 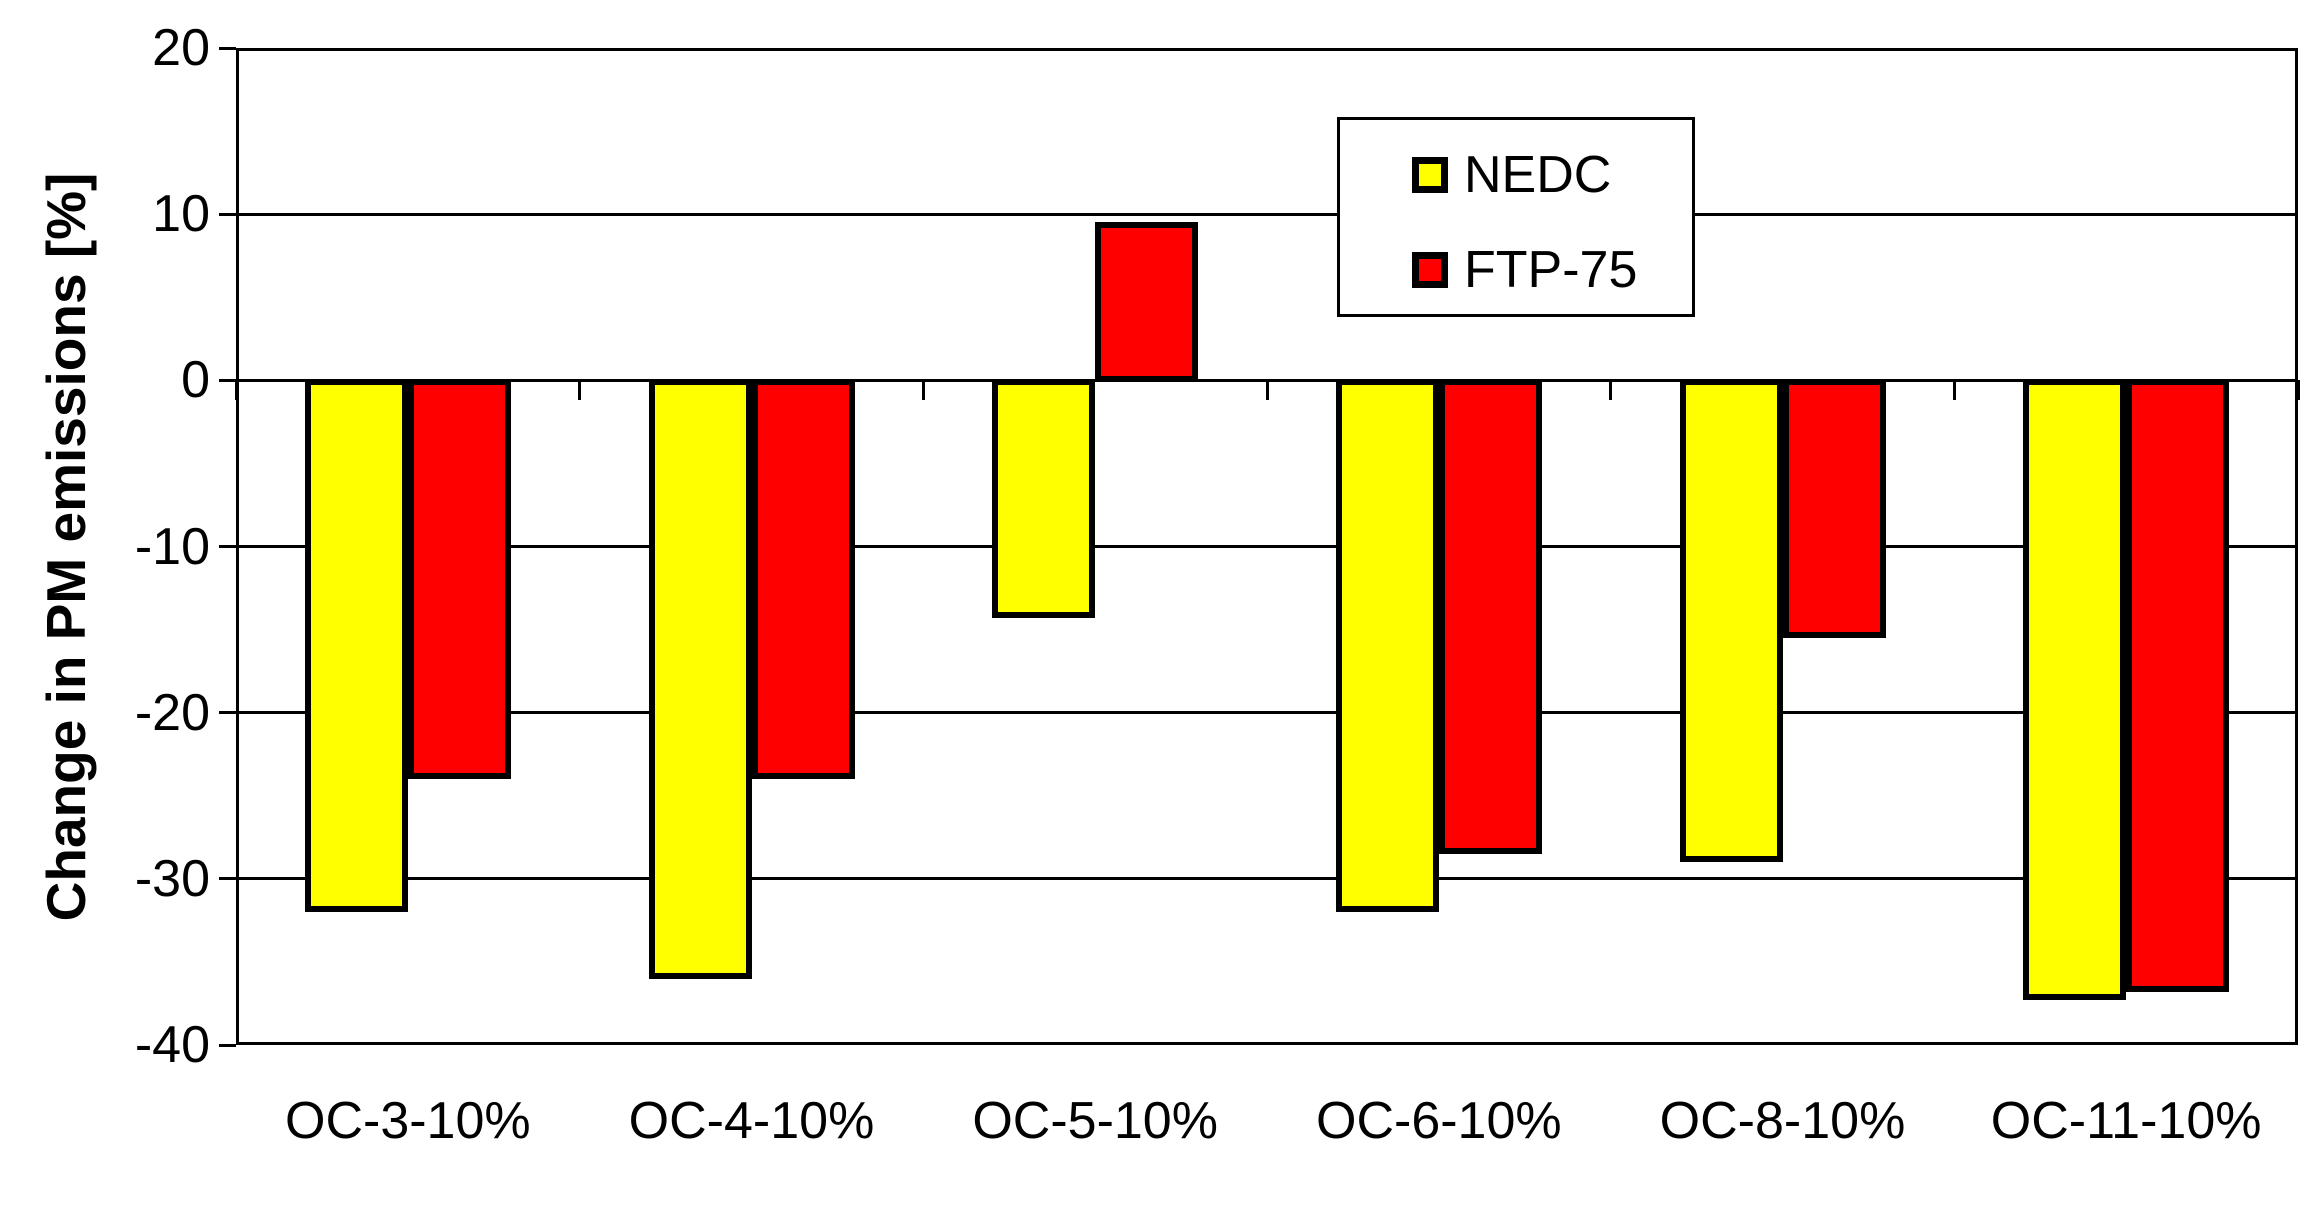 What do you see at coordinates (459, 579) in the screenshot?
I see `bar-ftp-75-OC-3-10%` at bounding box center [459, 579].